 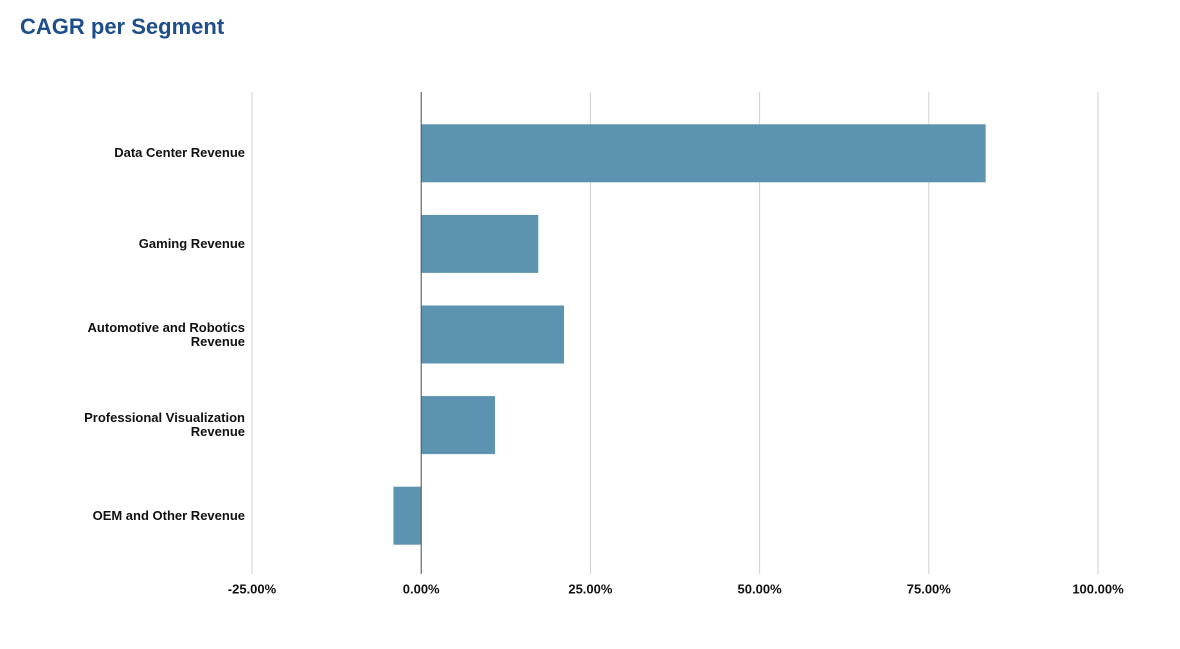 What do you see at coordinates (929, 588) in the screenshot?
I see `x-tick-label: 75.00%` at bounding box center [929, 588].